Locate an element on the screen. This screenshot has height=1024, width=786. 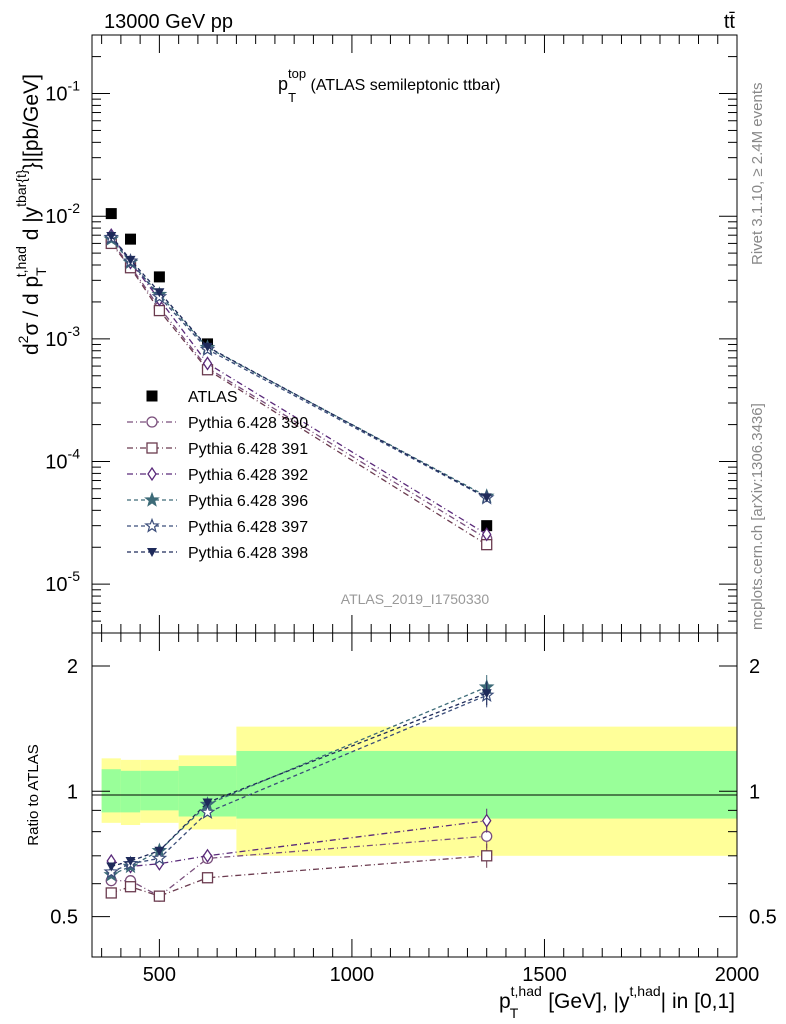
xtick-label: 500 is located at coordinates (159, 975).